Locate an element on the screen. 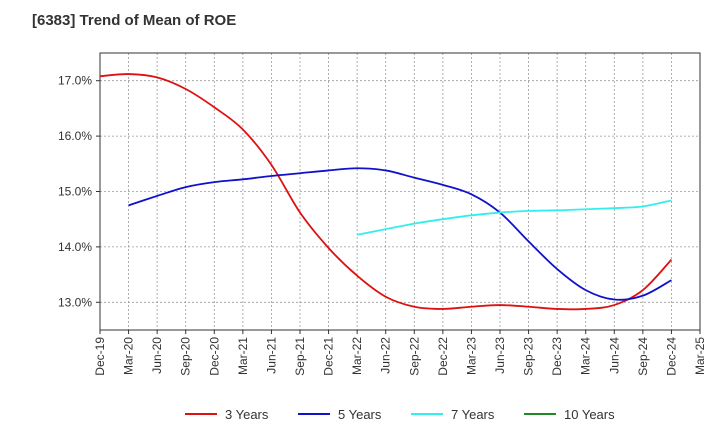 This screenshot has width=720, height=440. x-tick-label: Mar-22 is located at coordinates (357, 356).